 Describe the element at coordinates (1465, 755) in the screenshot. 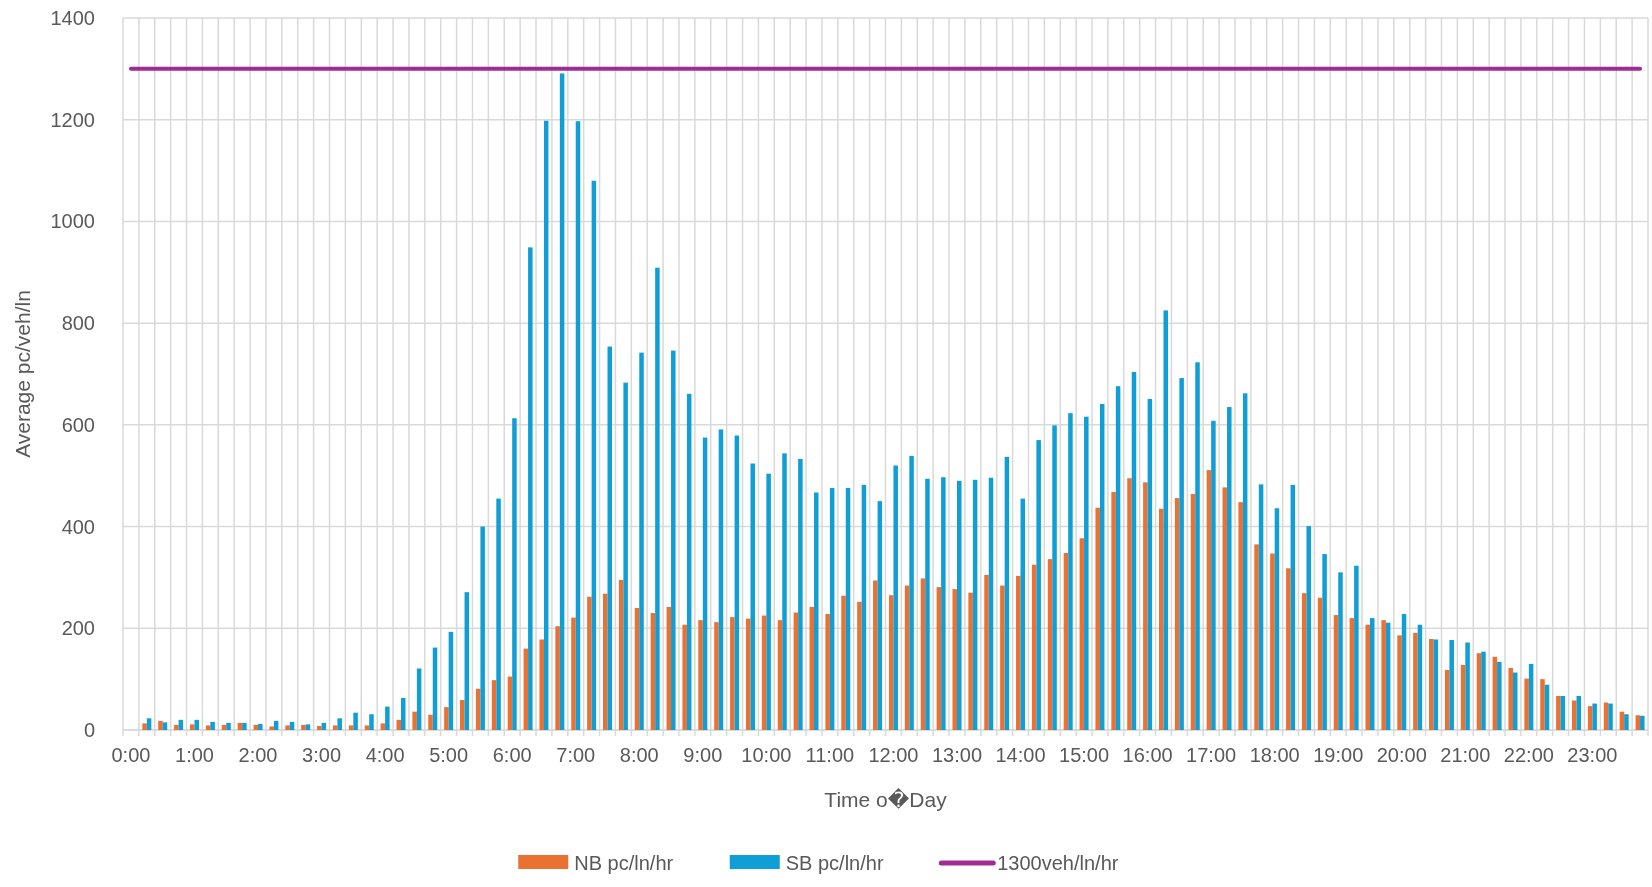

I see `x-tick-label: 21:00` at that location.